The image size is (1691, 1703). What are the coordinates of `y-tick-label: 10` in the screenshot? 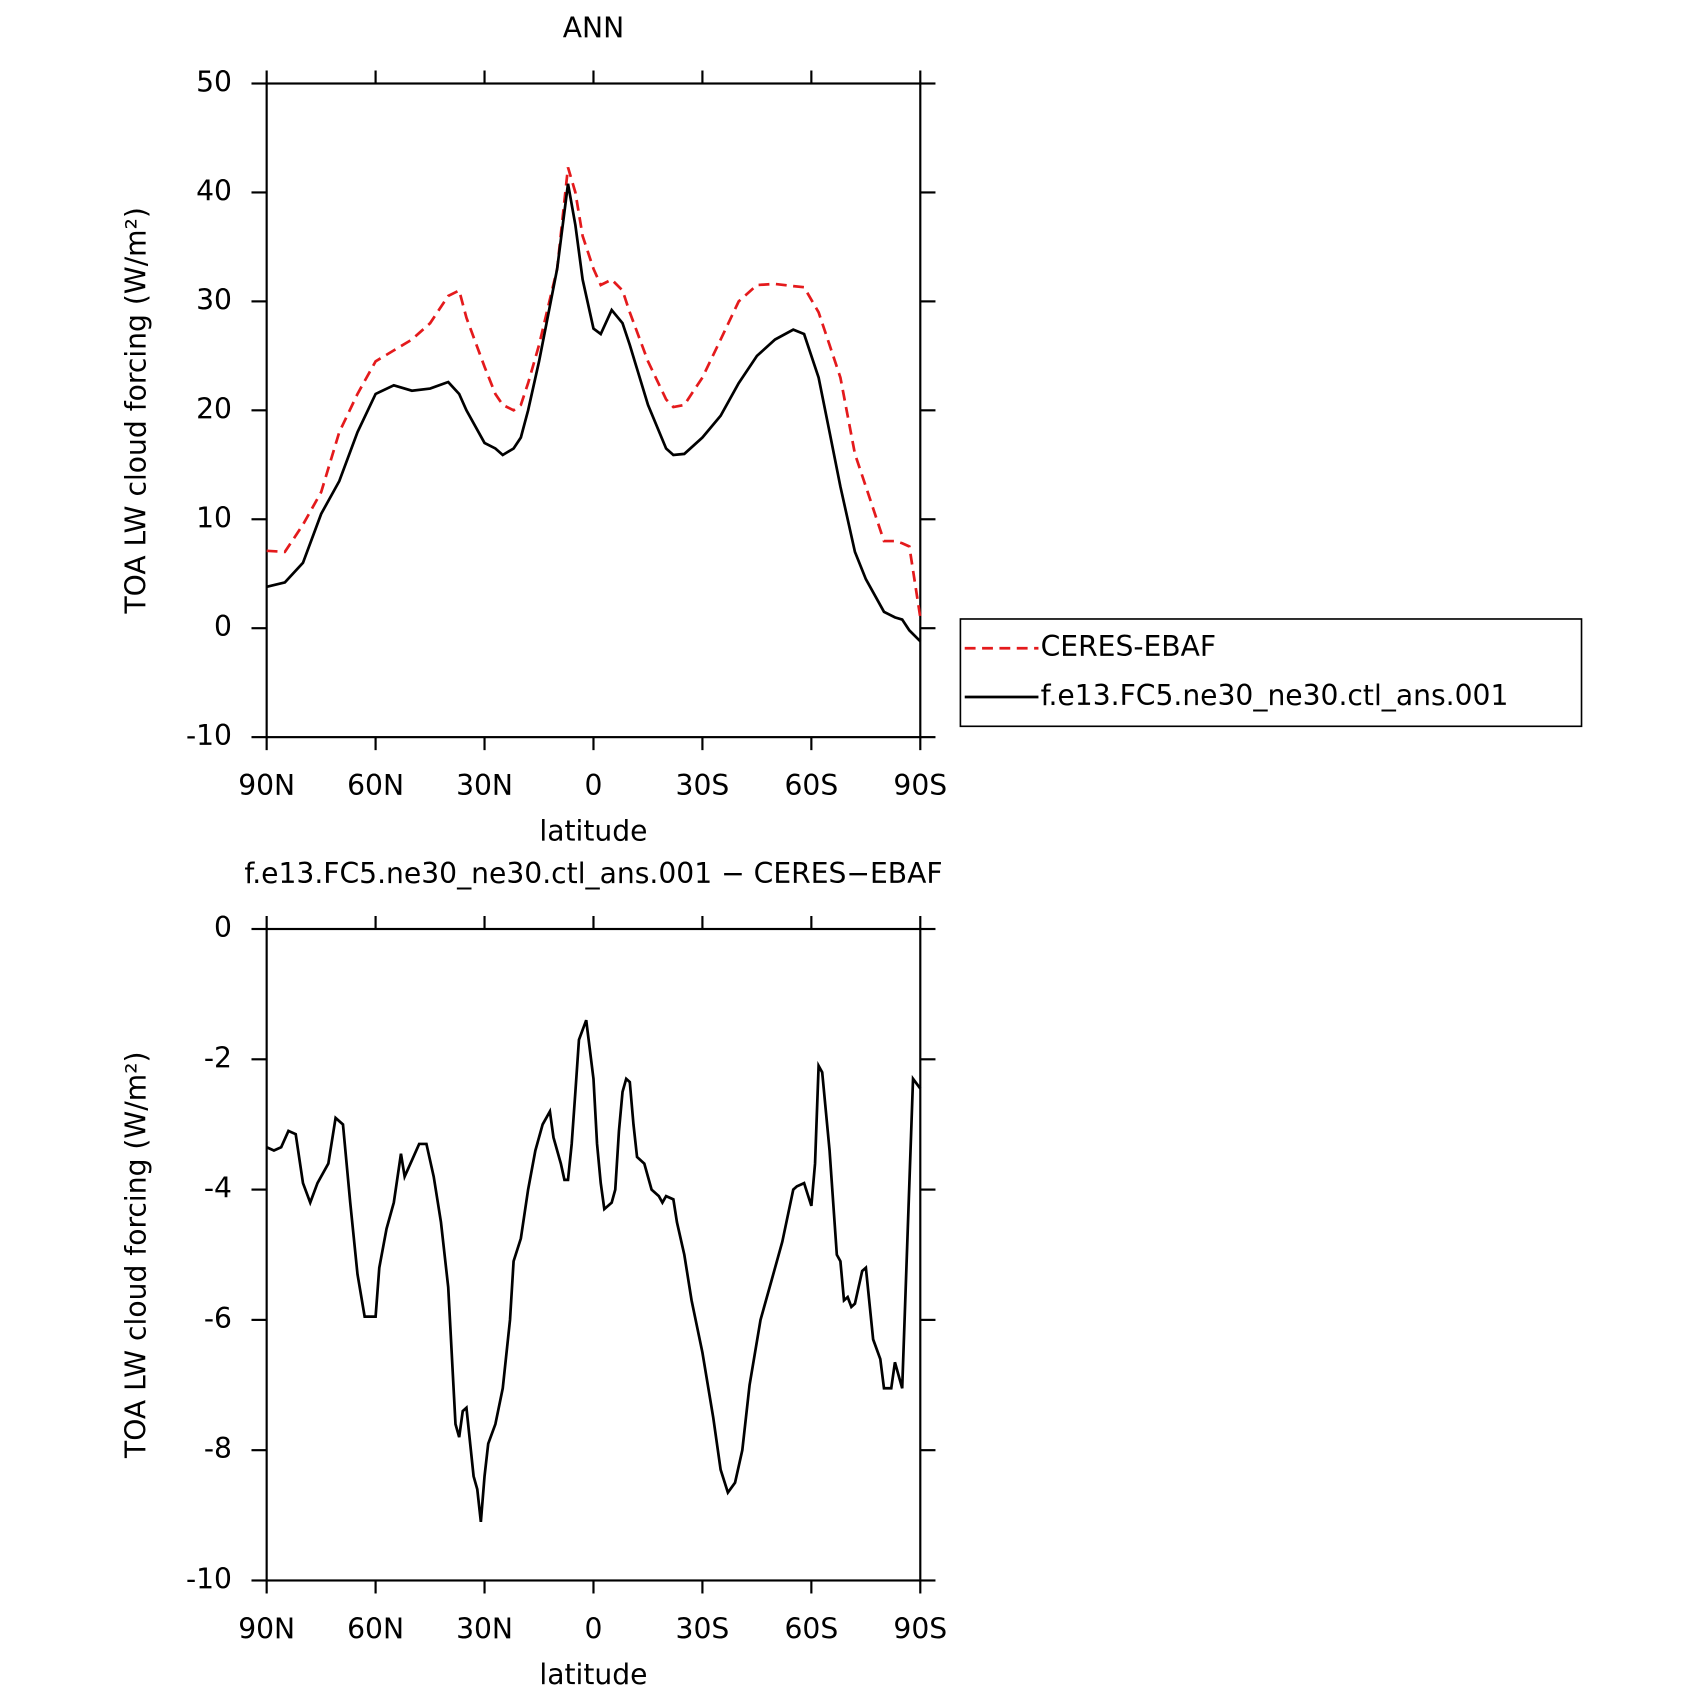 It's located at (214, 517).